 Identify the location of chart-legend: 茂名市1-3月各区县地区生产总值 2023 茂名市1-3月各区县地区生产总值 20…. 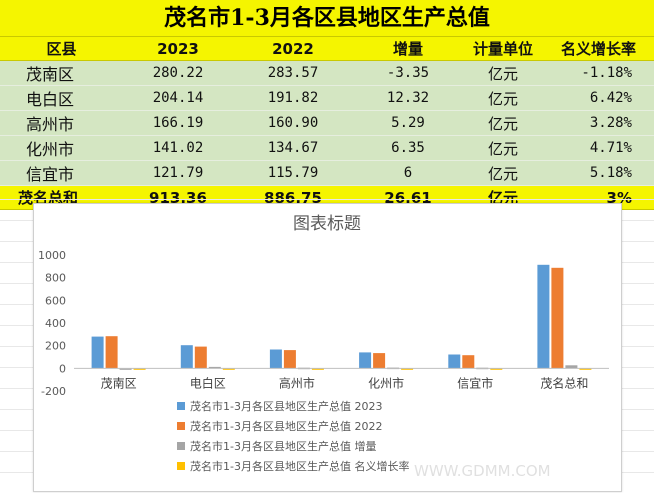
(293, 436).